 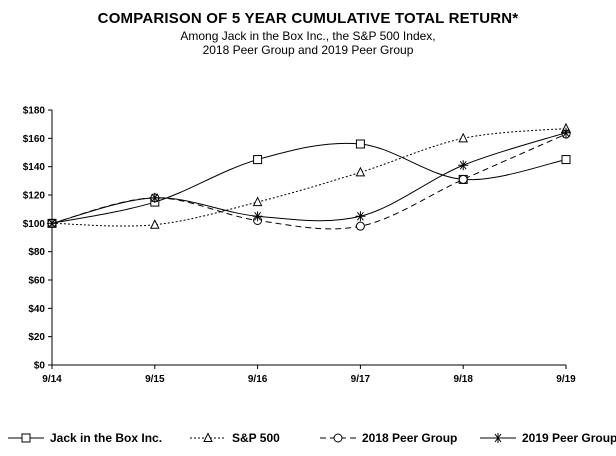 What do you see at coordinates (155, 379) in the screenshot?
I see `x-tick-label: 9/15` at bounding box center [155, 379].